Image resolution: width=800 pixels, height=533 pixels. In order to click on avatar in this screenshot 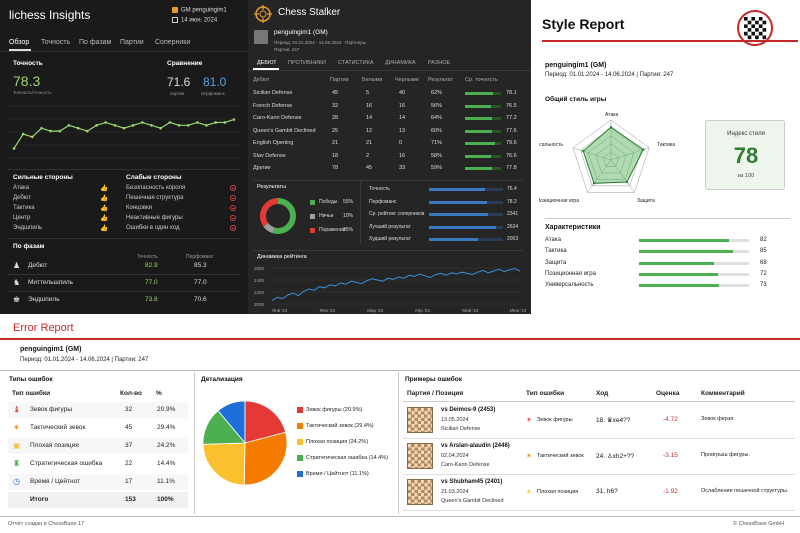, I will do `click(261, 37)`.